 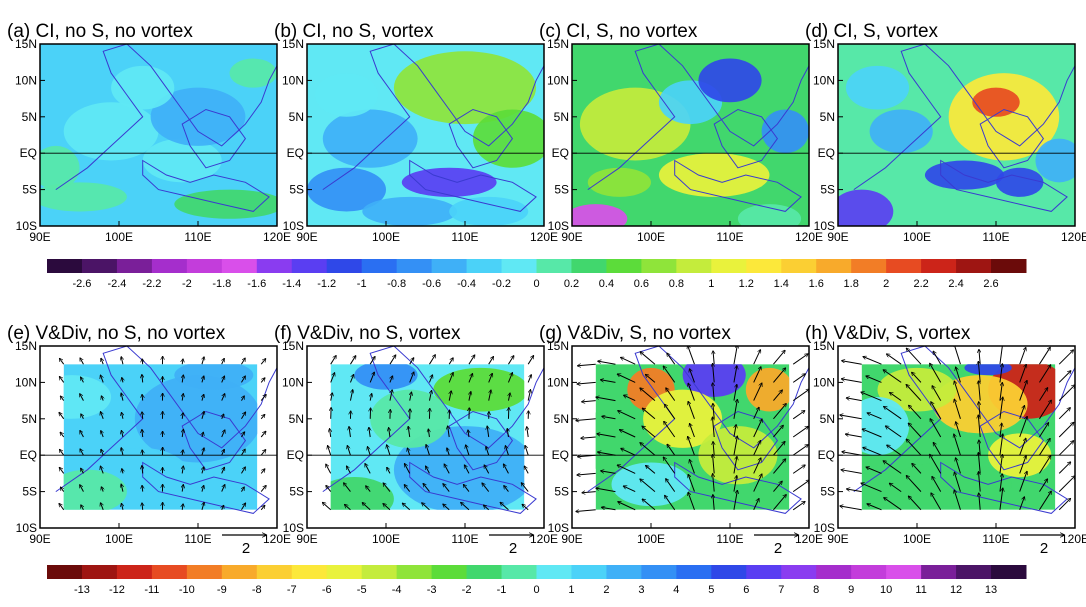 What do you see at coordinates (119, 539) in the screenshot?
I see `x-tick-label: 100E` at bounding box center [119, 539].